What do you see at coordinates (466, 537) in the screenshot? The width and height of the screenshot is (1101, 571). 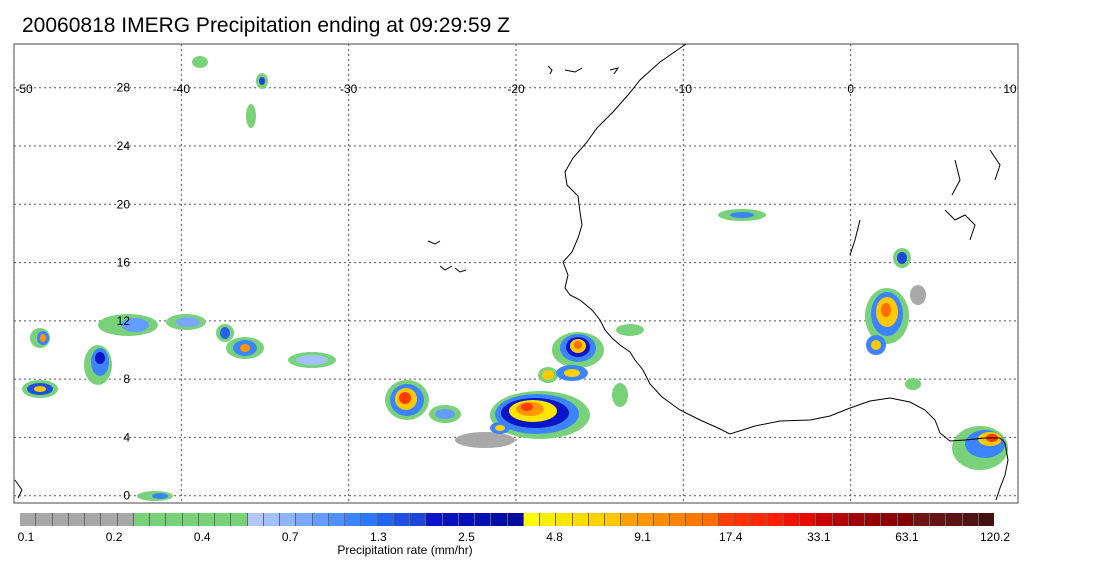 I see `colorbar-label: 2.5` at bounding box center [466, 537].